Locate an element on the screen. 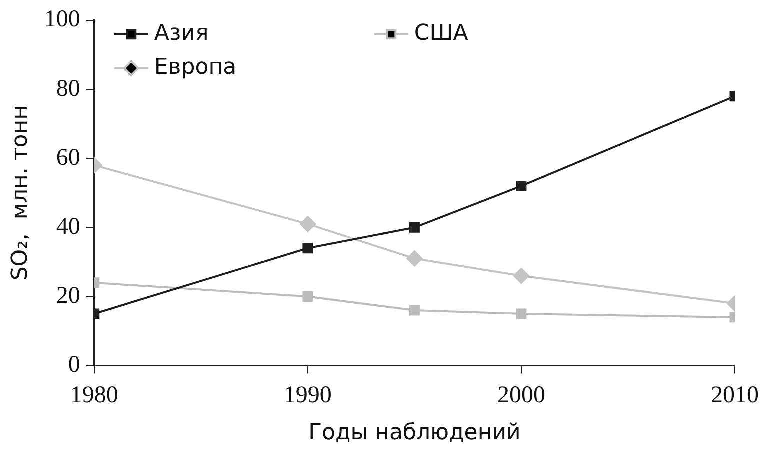 This screenshot has height=455, width=771. y-tick-label: 0 is located at coordinates (74, 365).